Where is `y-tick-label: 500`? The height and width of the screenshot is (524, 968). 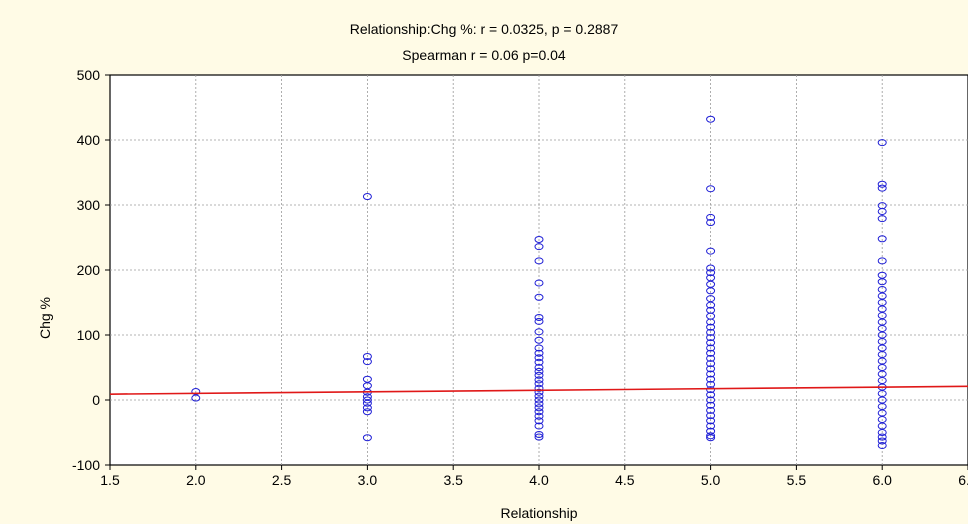 y-tick-label: 500 is located at coordinates (89, 75).